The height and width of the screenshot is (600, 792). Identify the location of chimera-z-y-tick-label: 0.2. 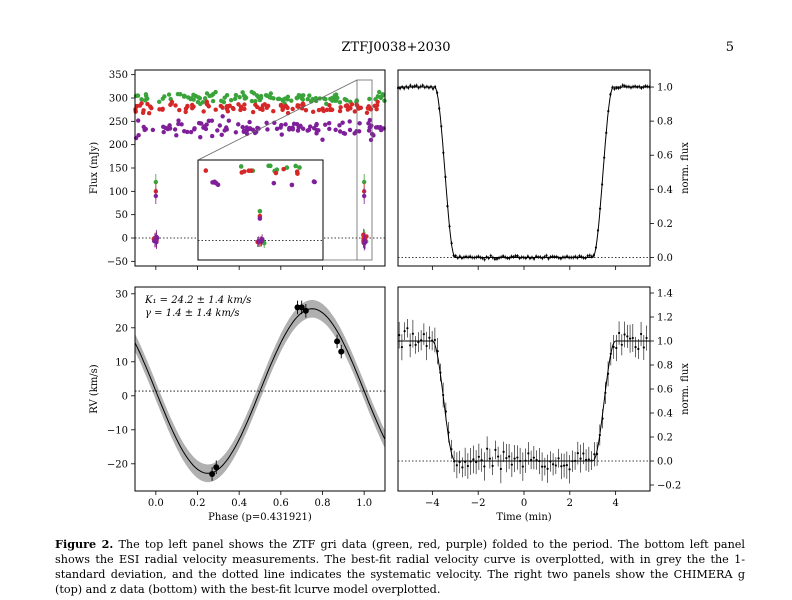
(665, 438).